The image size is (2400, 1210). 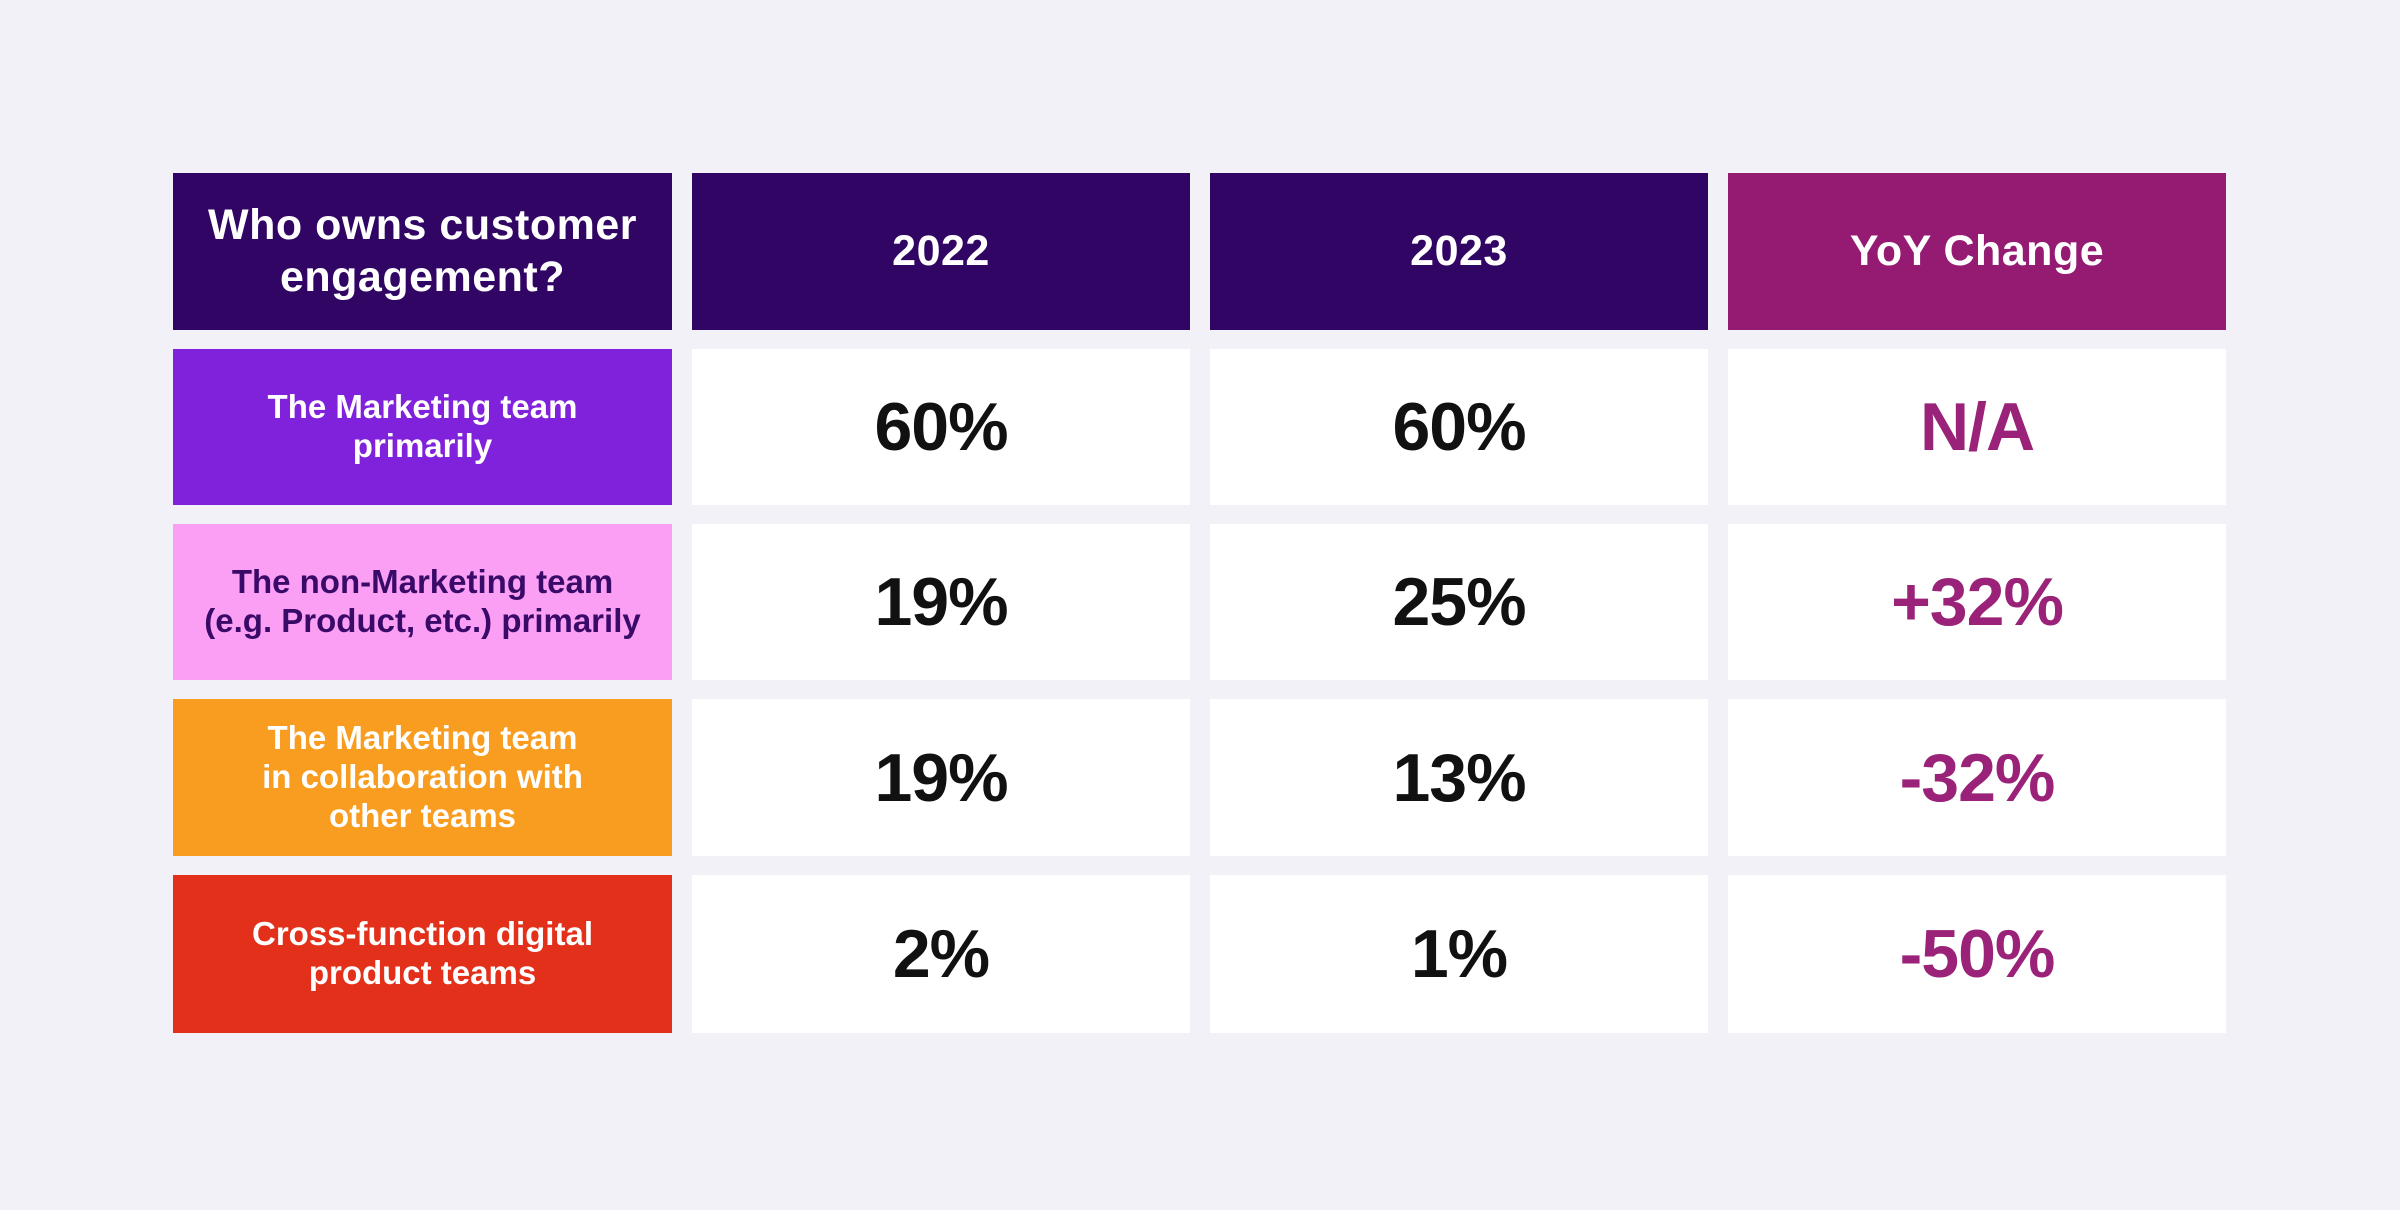 I want to click on header-2022-cell: 2022, so click(x=941, y=251).